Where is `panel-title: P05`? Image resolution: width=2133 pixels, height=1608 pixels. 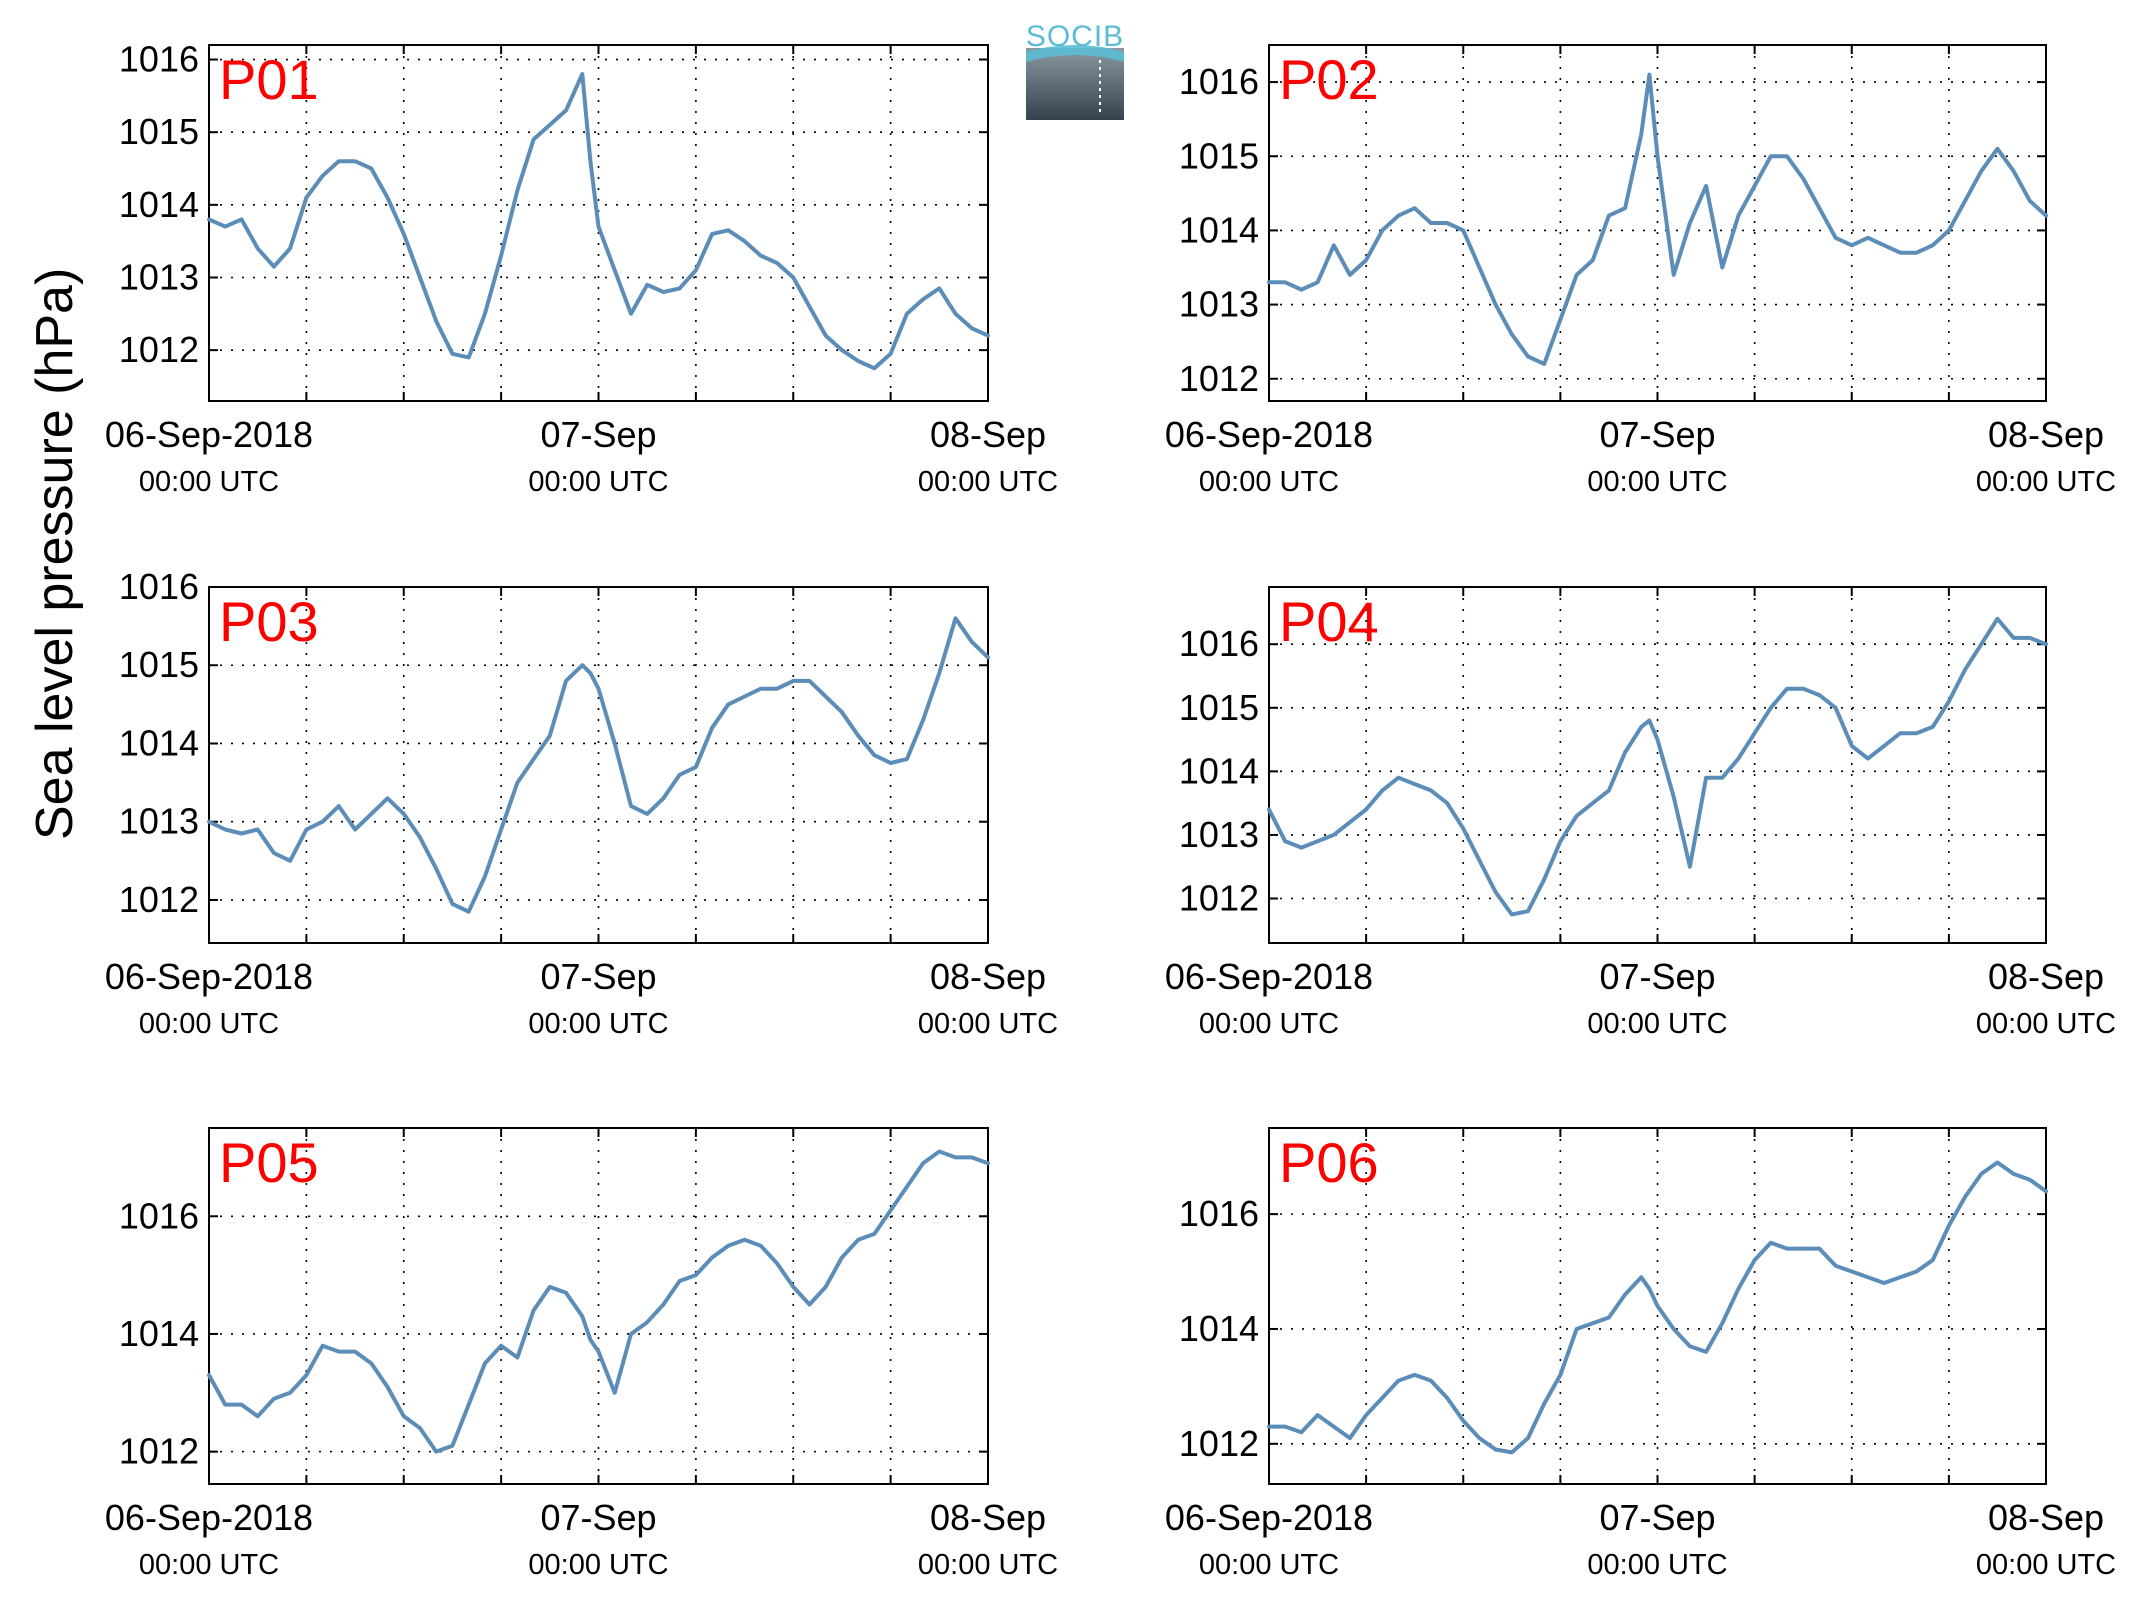 panel-title: P05 is located at coordinates (269, 1162).